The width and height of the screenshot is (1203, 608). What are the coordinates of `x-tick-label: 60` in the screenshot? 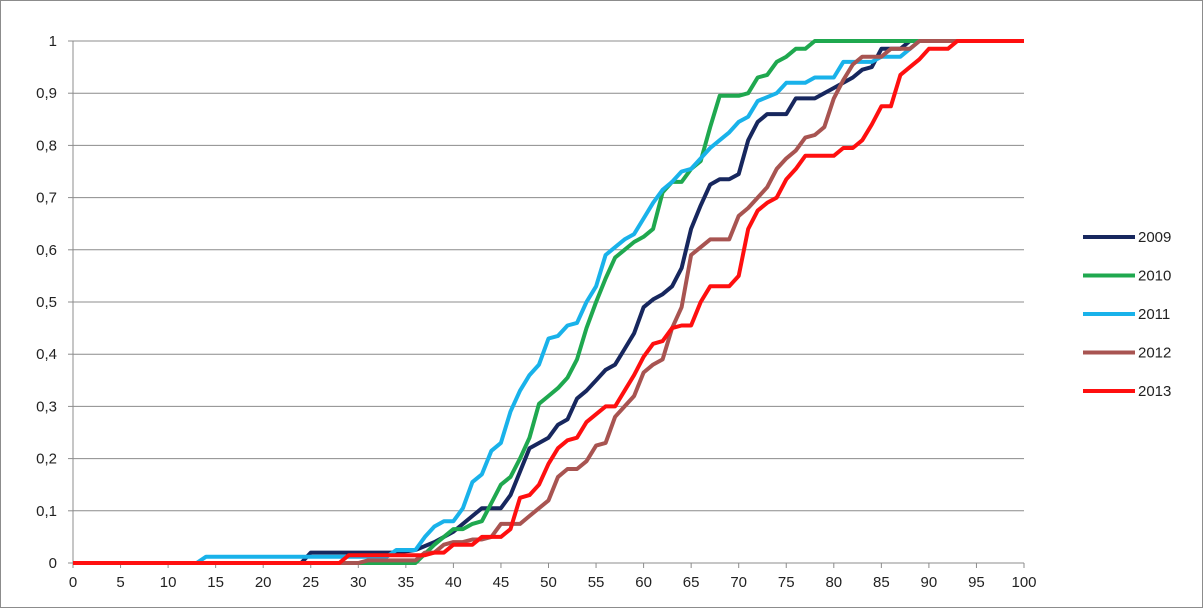 It's located at (643, 582).